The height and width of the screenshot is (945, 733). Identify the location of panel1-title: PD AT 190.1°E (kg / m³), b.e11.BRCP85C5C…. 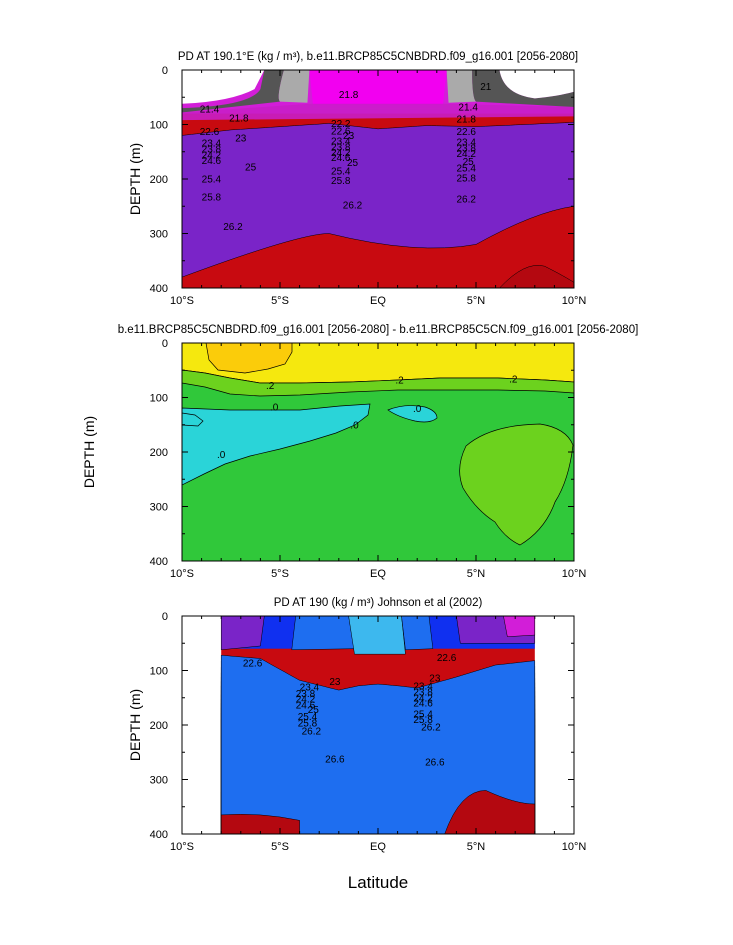
(378, 57).